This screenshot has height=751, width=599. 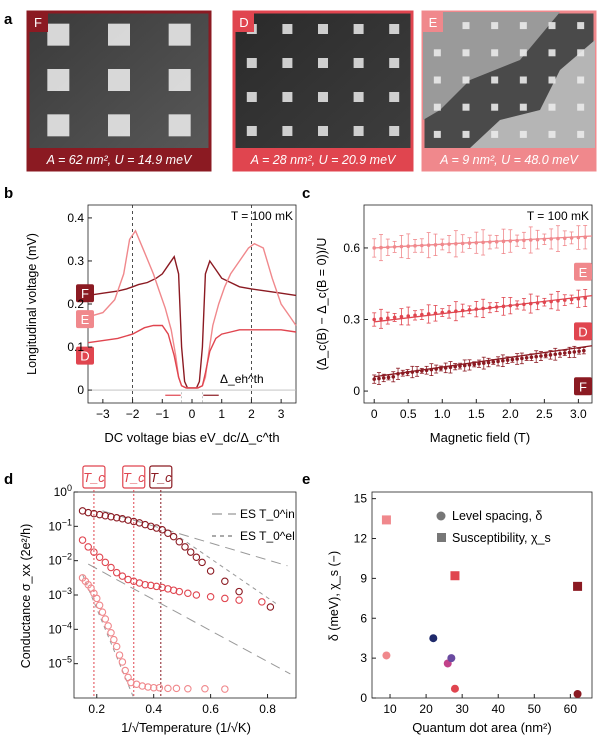 I want to click on y-tick-label: 3, so click(x=363, y=658).